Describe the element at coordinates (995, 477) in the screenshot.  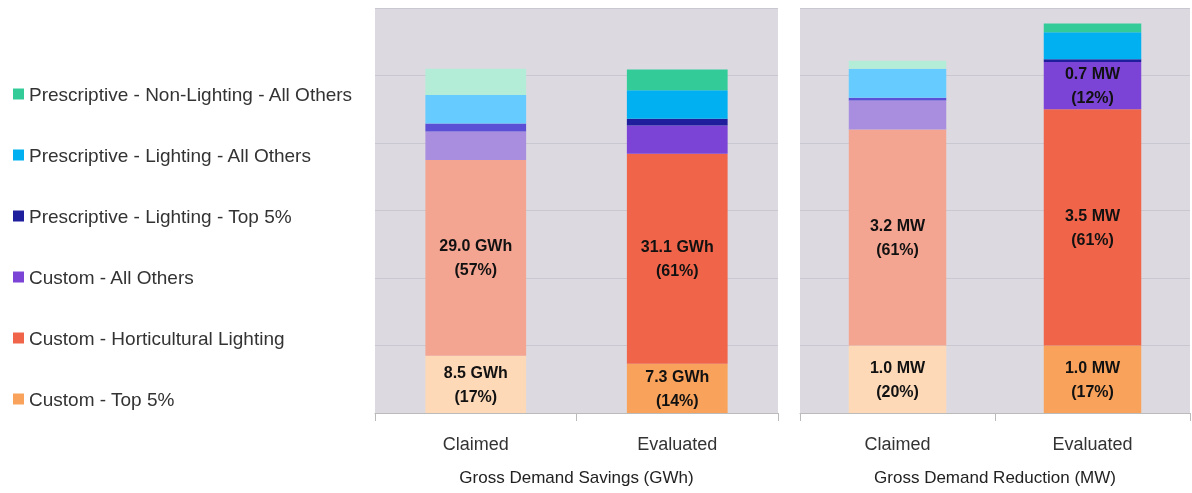
I see `x-axis-title: Gross Demand Reduction (MW)` at that location.